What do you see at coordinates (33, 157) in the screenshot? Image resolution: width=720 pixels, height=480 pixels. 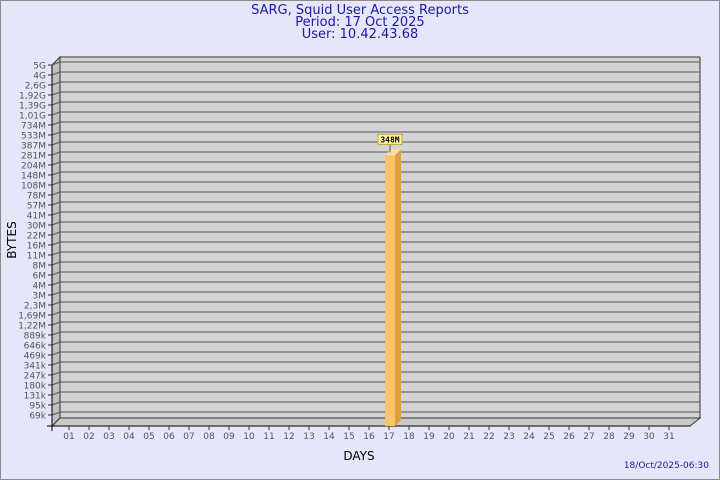 I see `y-tick-label: 281M` at bounding box center [33, 157].